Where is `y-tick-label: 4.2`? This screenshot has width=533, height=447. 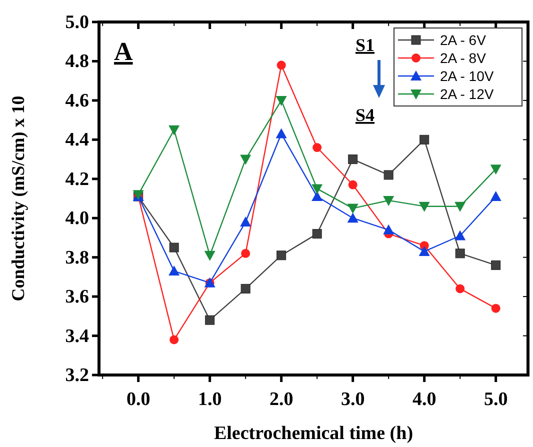
y-tick-label: 4.2 is located at coordinates (77, 179).